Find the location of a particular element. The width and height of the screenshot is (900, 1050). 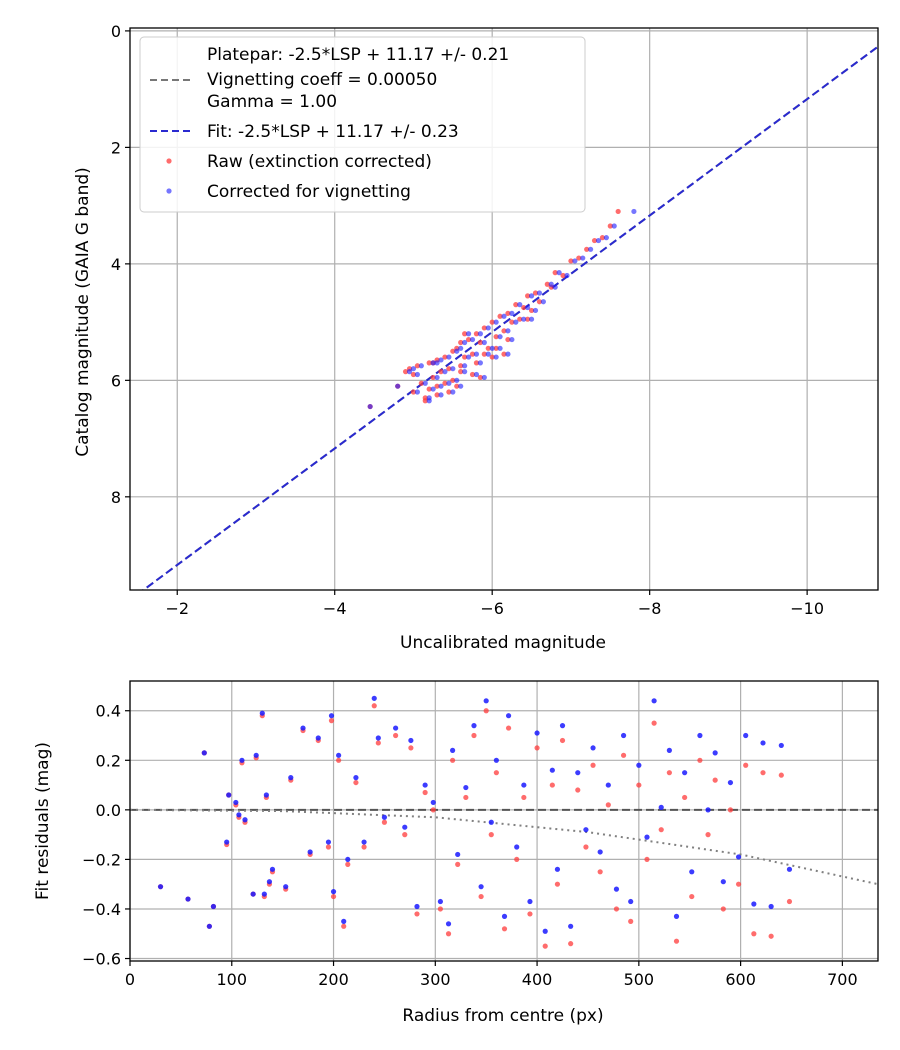

x-tick-label: 300 is located at coordinates (435, 979).